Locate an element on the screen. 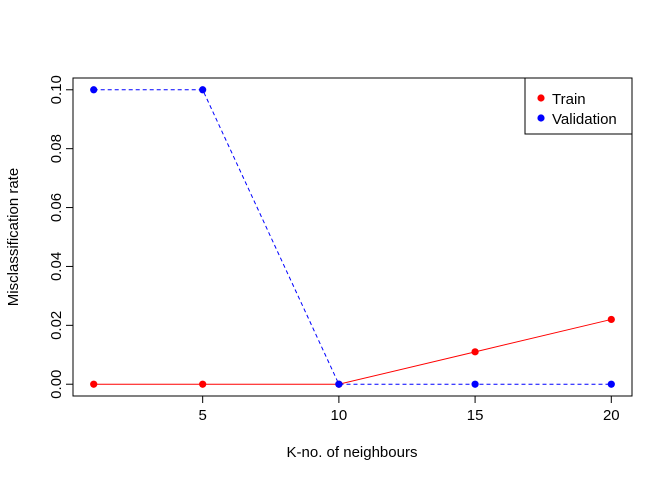 Image resolution: width=672 pixels, height=480 pixels. y-tick-label: 0.08 is located at coordinates (56, 148).